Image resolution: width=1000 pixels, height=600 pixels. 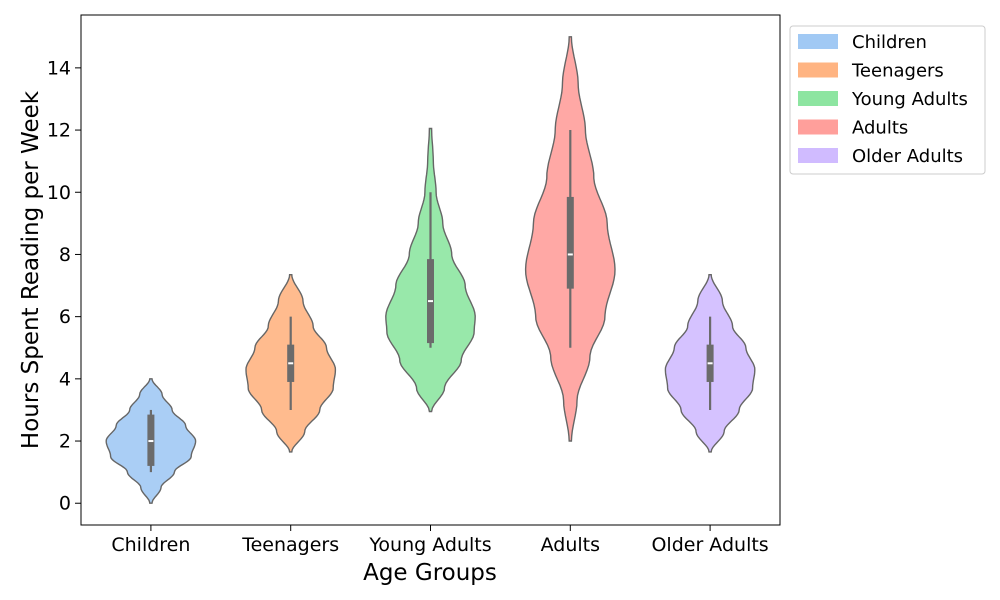 What do you see at coordinates (65, 504) in the screenshot?
I see `y-tick-label: 0` at bounding box center [65, 504].